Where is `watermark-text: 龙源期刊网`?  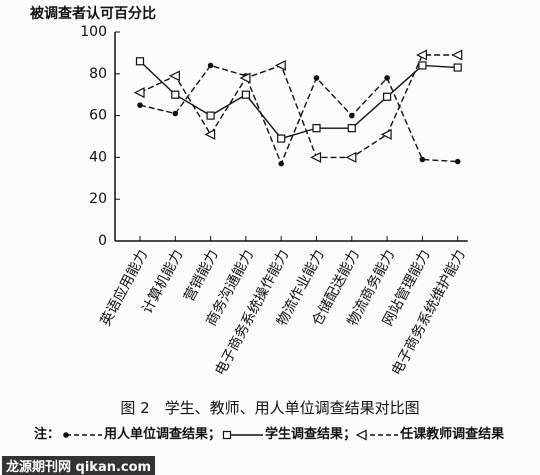
watermark-text: 龙源期刊网 is located at coordinates (39, 467).